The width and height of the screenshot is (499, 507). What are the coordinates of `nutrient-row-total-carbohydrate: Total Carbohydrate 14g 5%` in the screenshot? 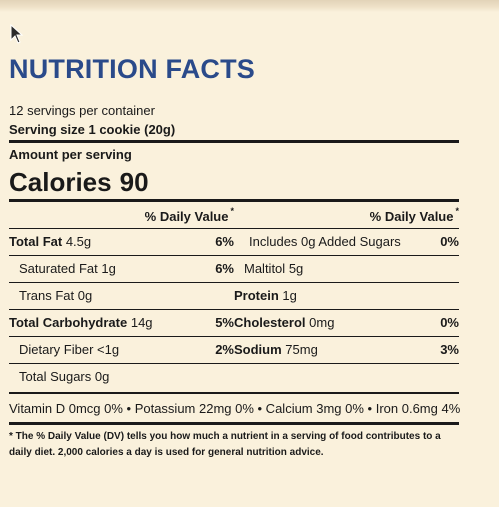 It's located at (121, 323).